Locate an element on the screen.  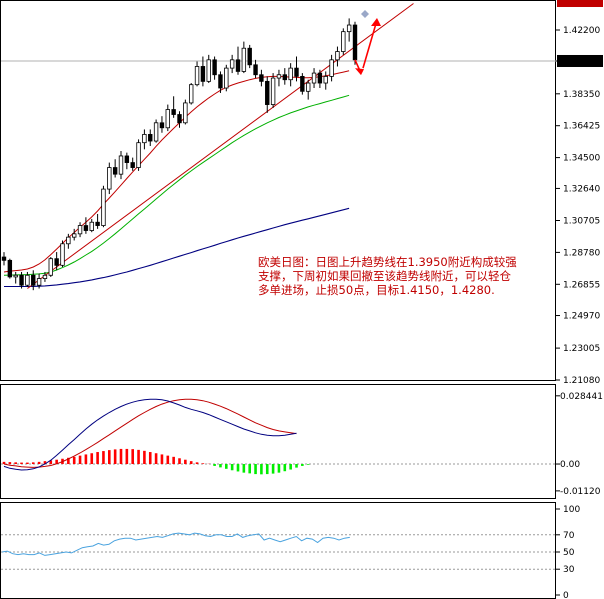
current-price-label: 1.40330 is located at coordinates (579, 62).